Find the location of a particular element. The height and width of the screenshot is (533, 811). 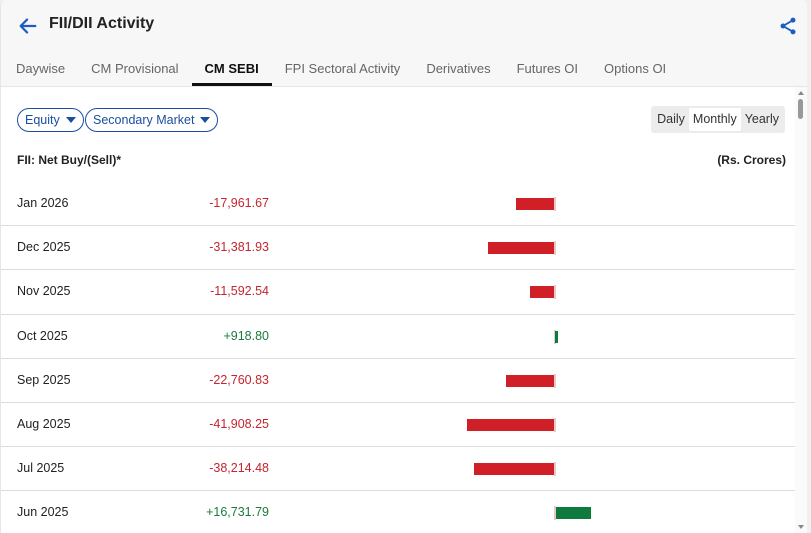

month-label: Dec 2025 is located at coordinates (44, 247).